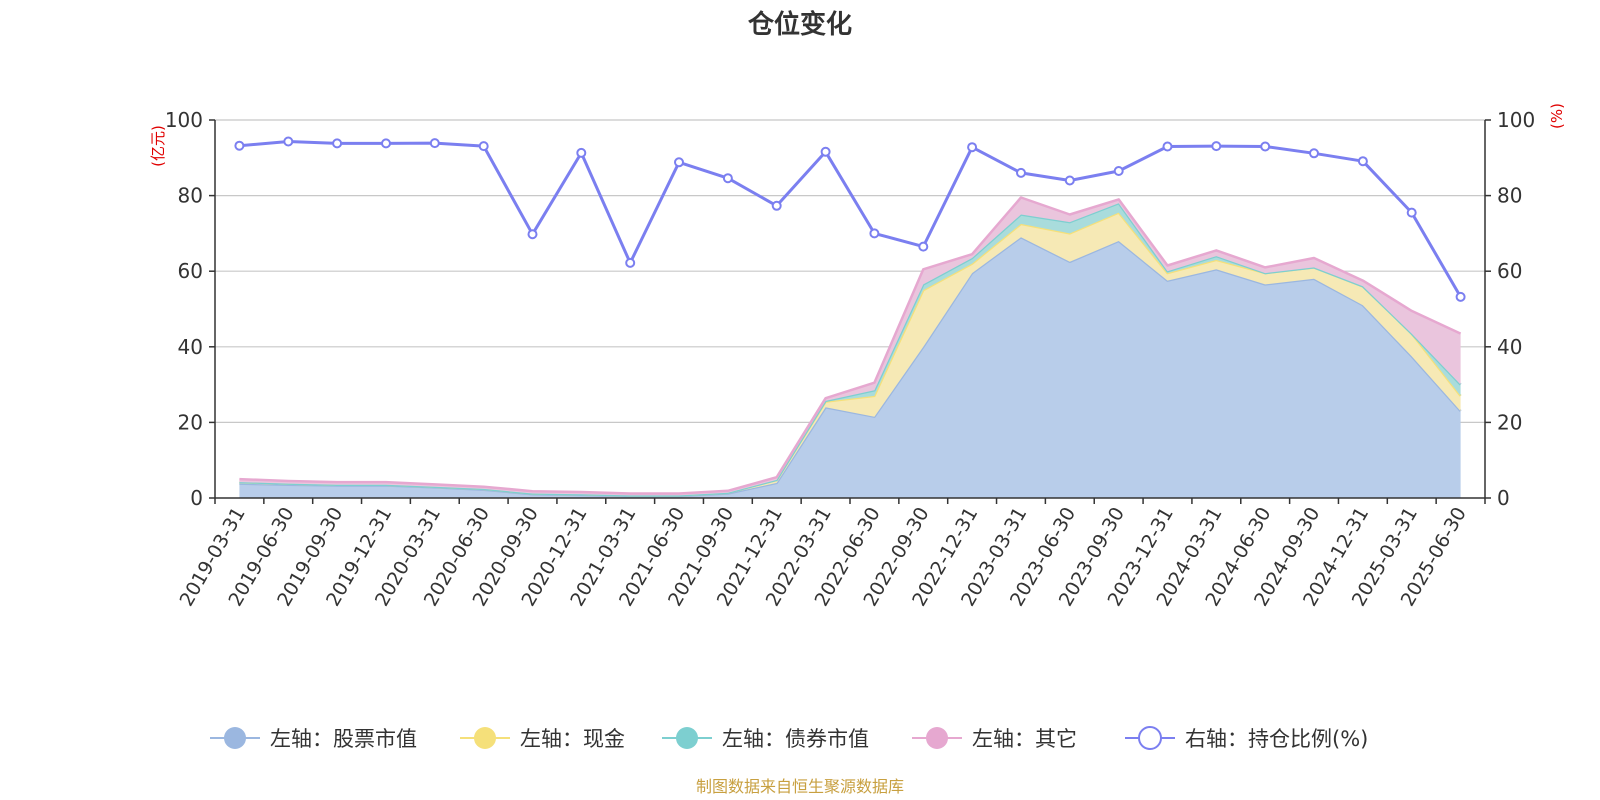 This screenshot has width=1600, height=800. Describe the element at coordinates (1503, 498) in the screenshot. I see `right-y-tick-label: 0` at that location.